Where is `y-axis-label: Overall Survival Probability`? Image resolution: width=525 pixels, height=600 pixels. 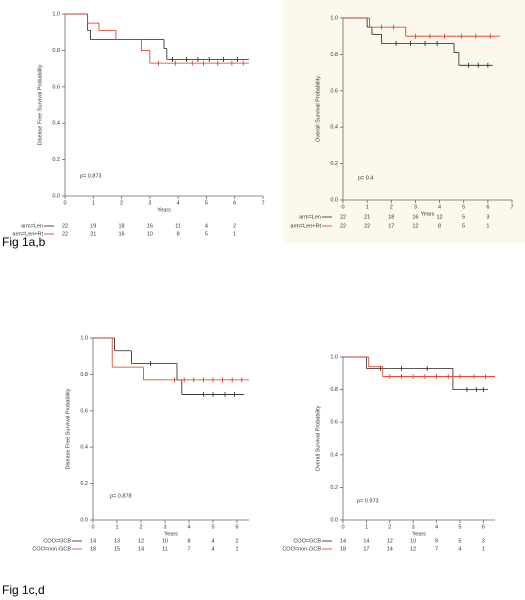 y-axis-label: Overall Survival Probability is located at coordinates (318, 109).